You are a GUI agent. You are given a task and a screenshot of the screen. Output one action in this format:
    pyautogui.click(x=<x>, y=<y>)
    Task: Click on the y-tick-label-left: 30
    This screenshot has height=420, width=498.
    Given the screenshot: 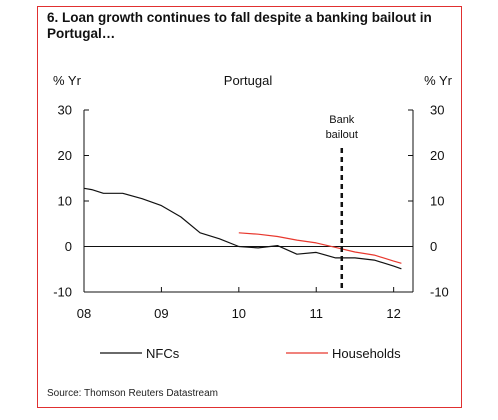 What is the action you would take?
    pyautogui.click(x=65, y=110)
    